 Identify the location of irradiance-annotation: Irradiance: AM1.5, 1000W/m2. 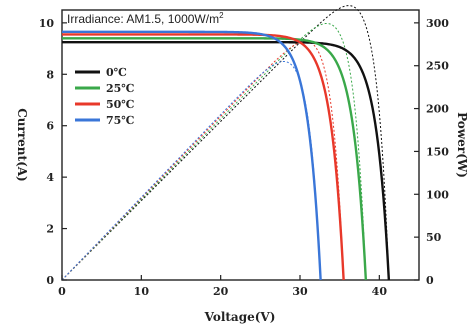
(145, 18).